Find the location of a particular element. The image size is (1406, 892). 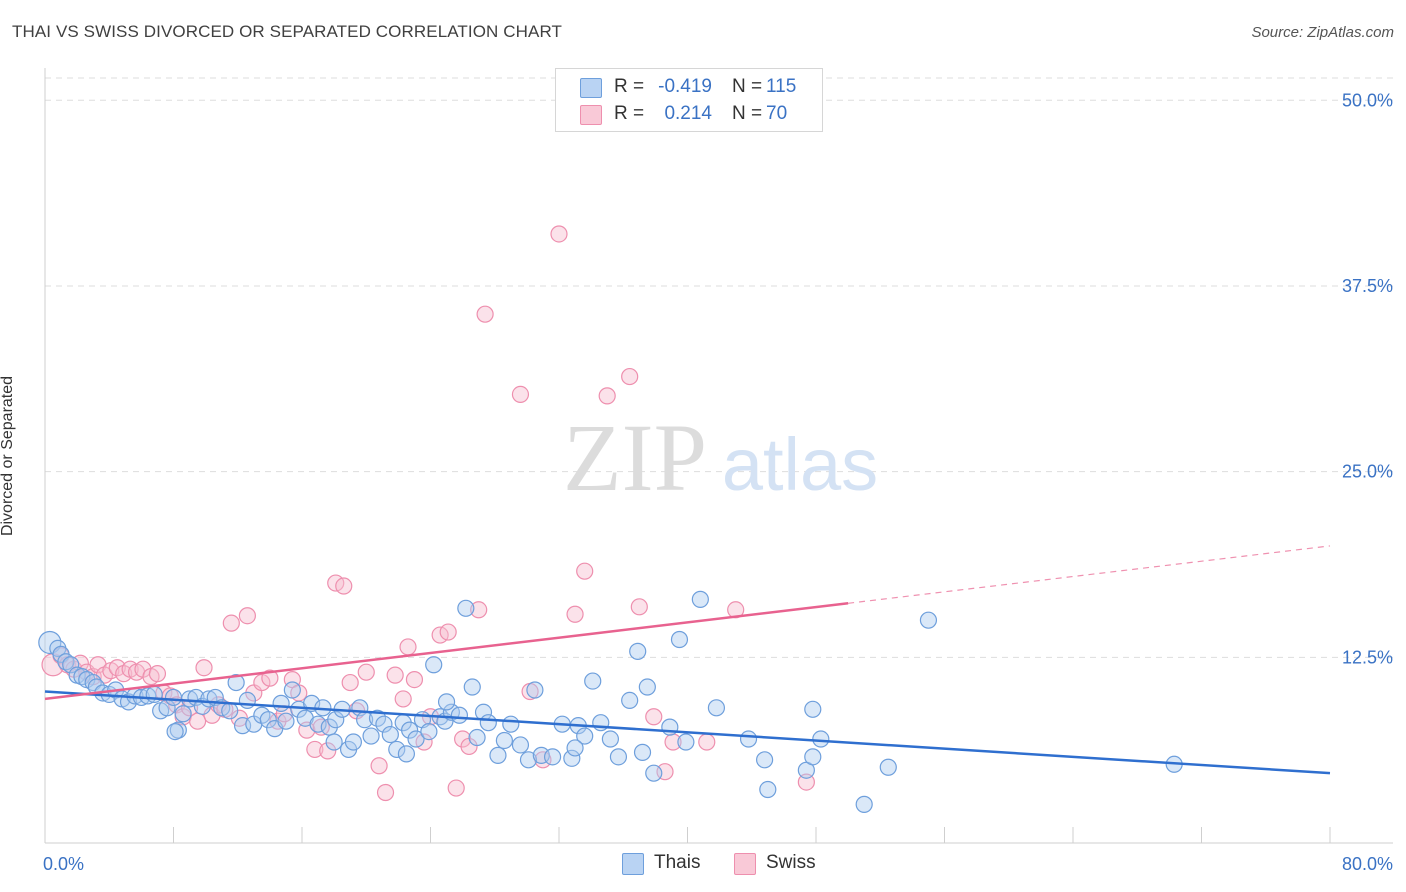

legend-thais-label: Thais is located at coordinates (677, 862).